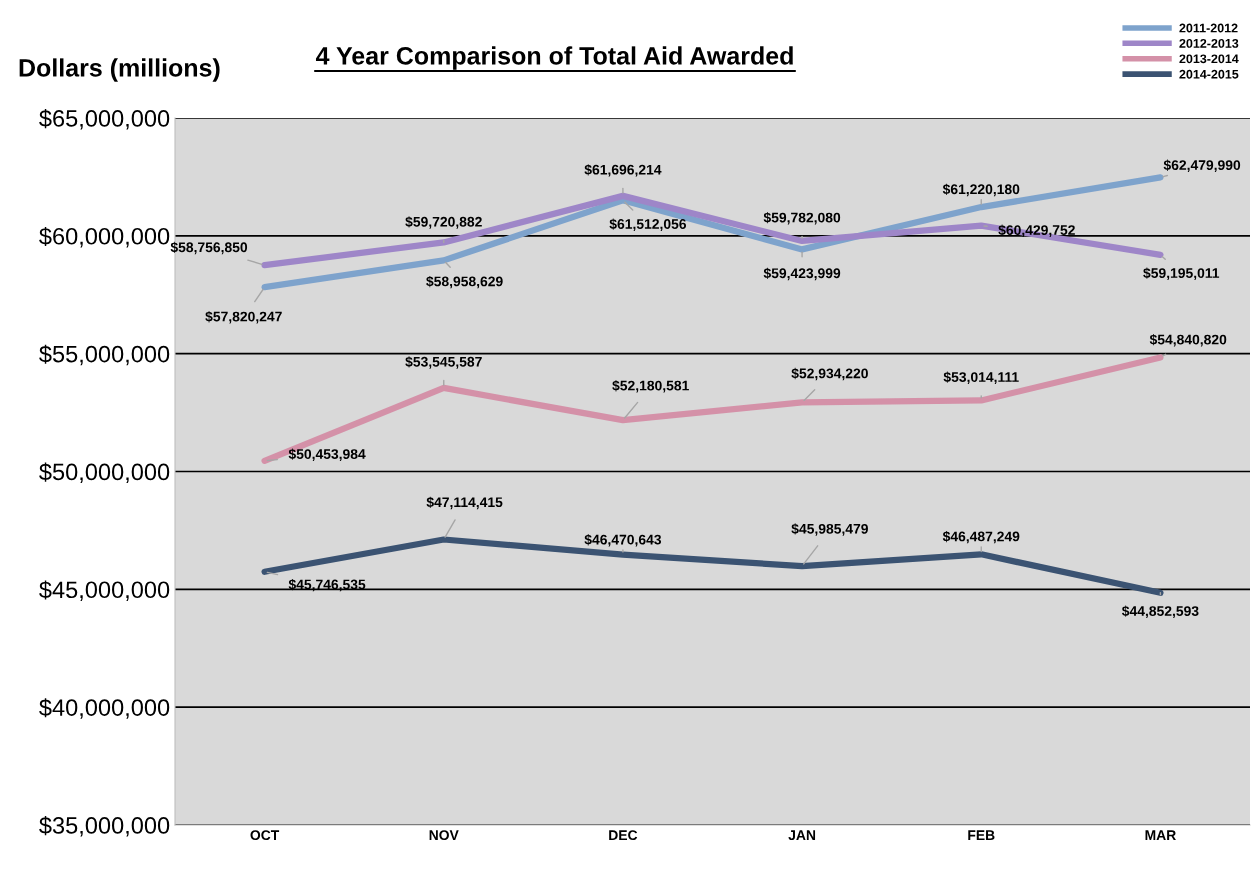 The height and width of the screenshot is (888, 1255). What do you see at coordinates (104, 355) in the screenshot?
I see `y-tick-label: $55,000,000` at bounding box center [104, 355].